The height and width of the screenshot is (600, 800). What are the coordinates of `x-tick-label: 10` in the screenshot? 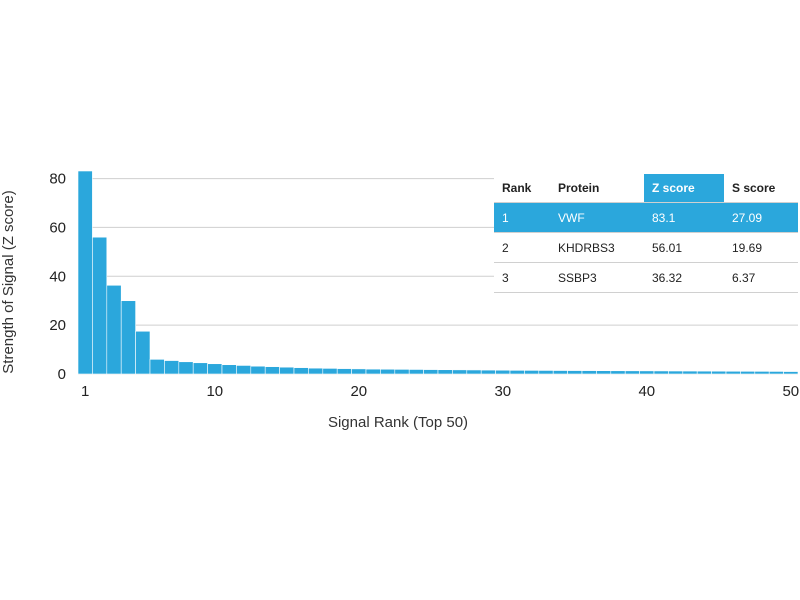 It's located at (214, 391).